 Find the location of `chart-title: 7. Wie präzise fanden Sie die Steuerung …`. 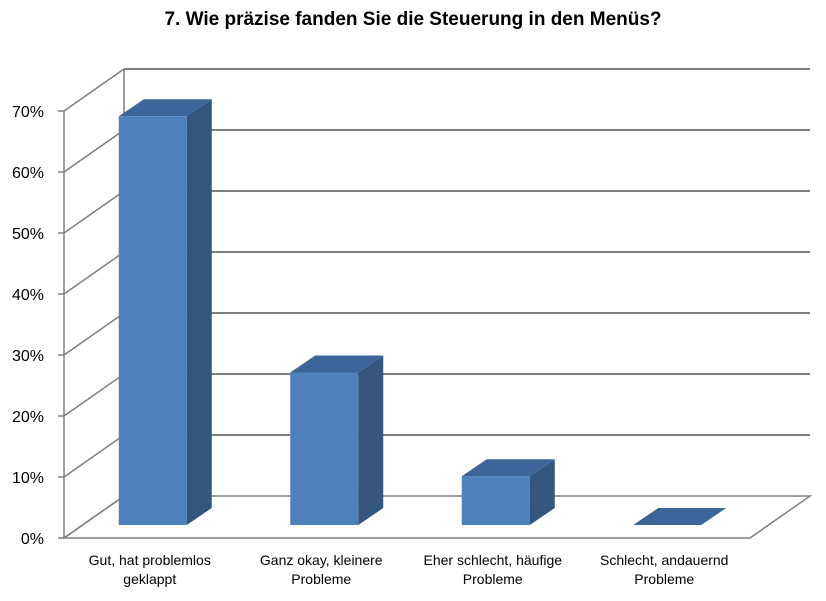

chart-title: 7. Wie präzise fanden Sie die Steuerung … is located at coordinates (413, 19).